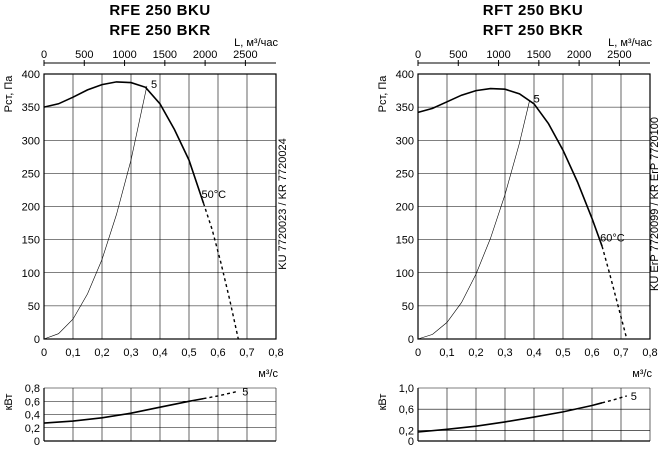 This screenshot has width=663, height=449. What do you see at coordinates (32, 416) in the screenshot?
I see `power-y-tick-label: 0,4` at bounding box center [32, 416].